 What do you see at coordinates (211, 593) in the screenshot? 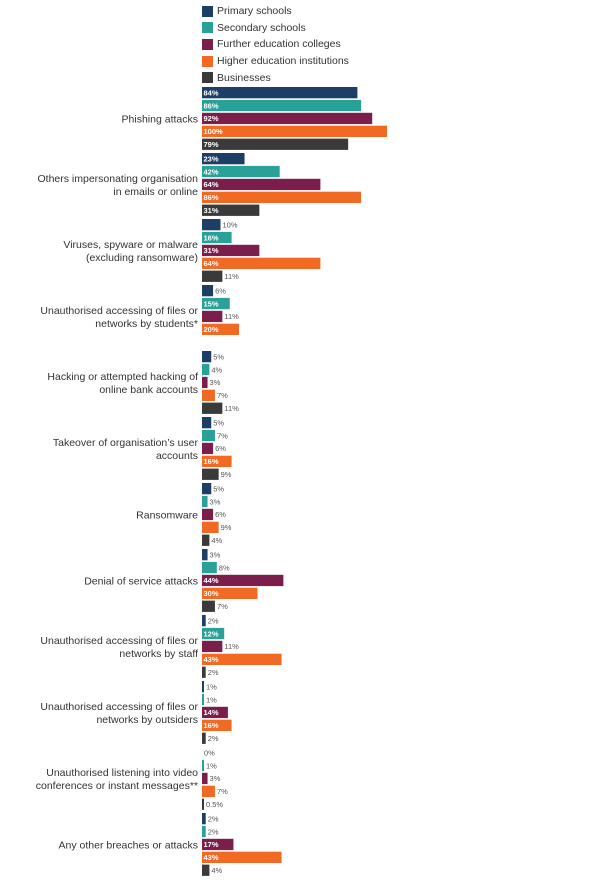
I see `data-label: 30%` at bounding box center [211, 593].